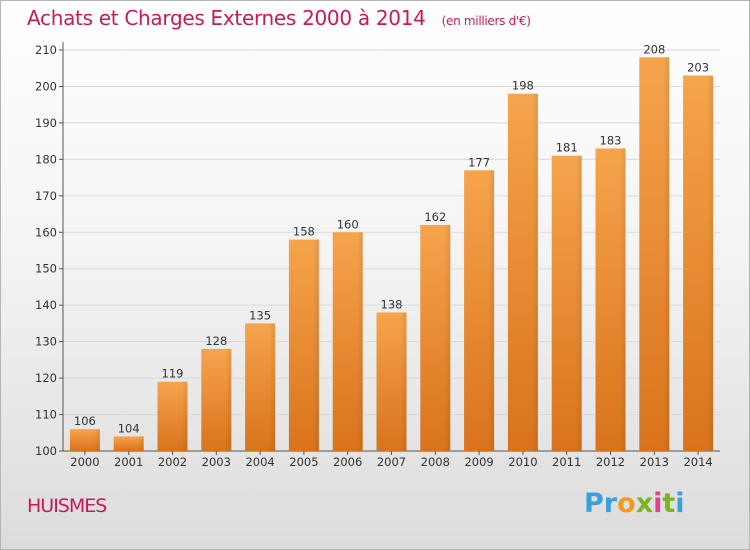  What do you see at coordinates (259, 462) in the screenshot?
I see `x-tick-label: 2004` at bounding box center [259, 462].